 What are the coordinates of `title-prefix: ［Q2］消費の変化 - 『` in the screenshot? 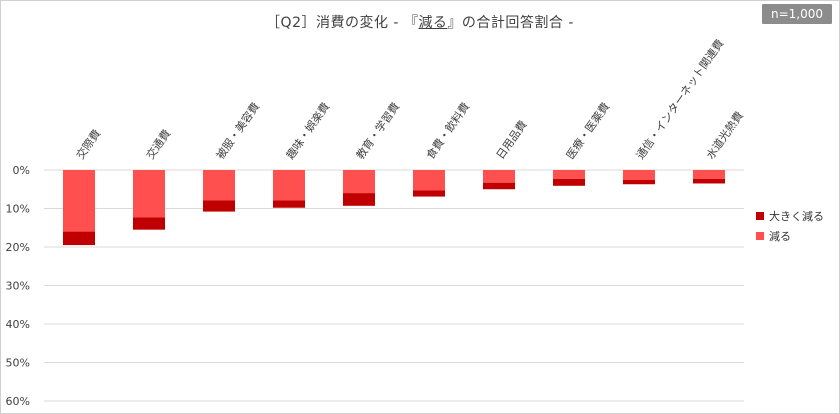 It's located at (342, 23).